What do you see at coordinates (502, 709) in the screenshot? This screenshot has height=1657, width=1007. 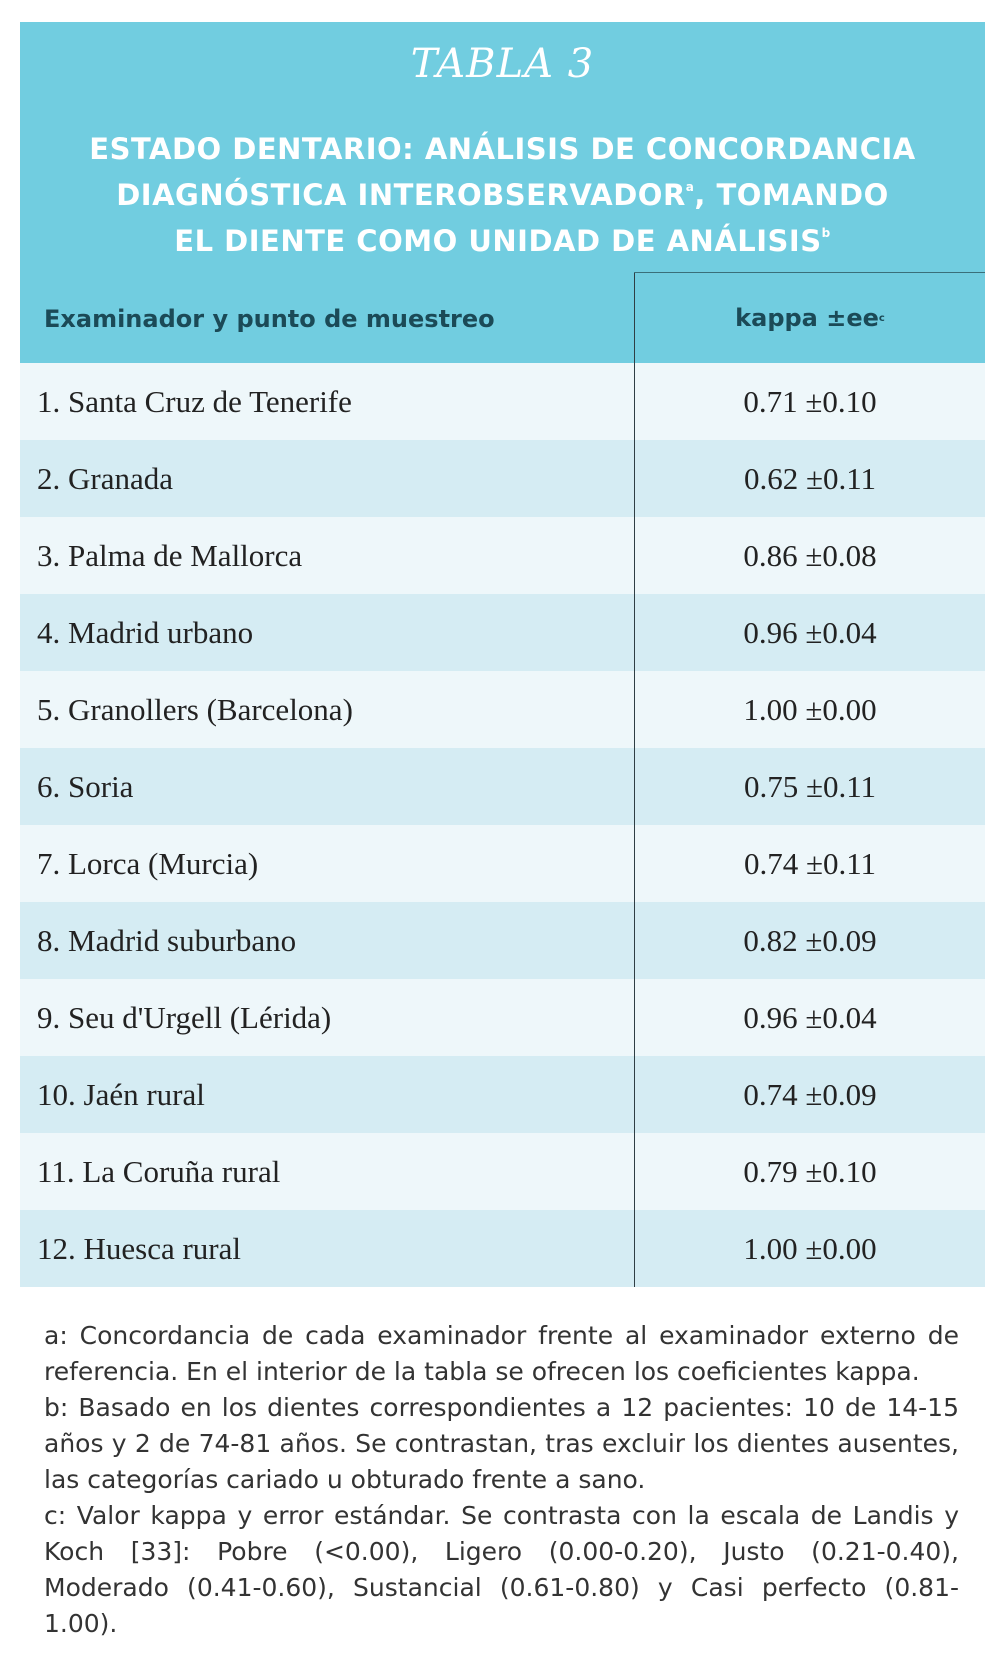 I see `table-row: 5. Granollers (Barcelona) 1.00 ±0.00` at bounding box center [502, 709].